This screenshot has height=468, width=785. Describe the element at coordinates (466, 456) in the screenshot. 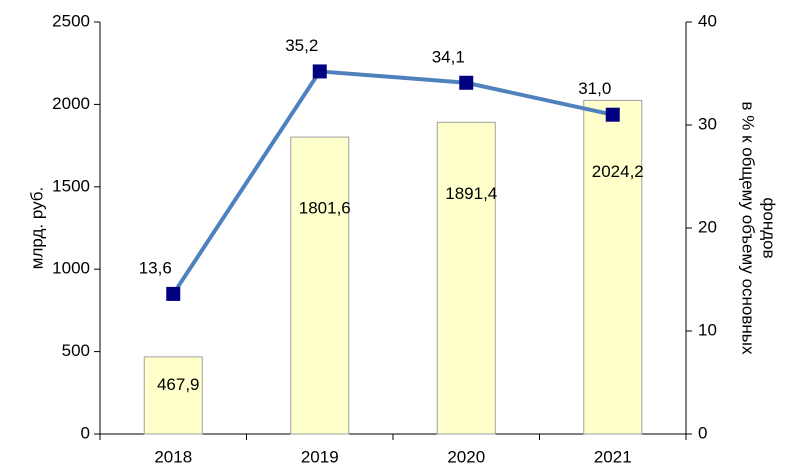

I see `x-tick-label: 2020` at that location.